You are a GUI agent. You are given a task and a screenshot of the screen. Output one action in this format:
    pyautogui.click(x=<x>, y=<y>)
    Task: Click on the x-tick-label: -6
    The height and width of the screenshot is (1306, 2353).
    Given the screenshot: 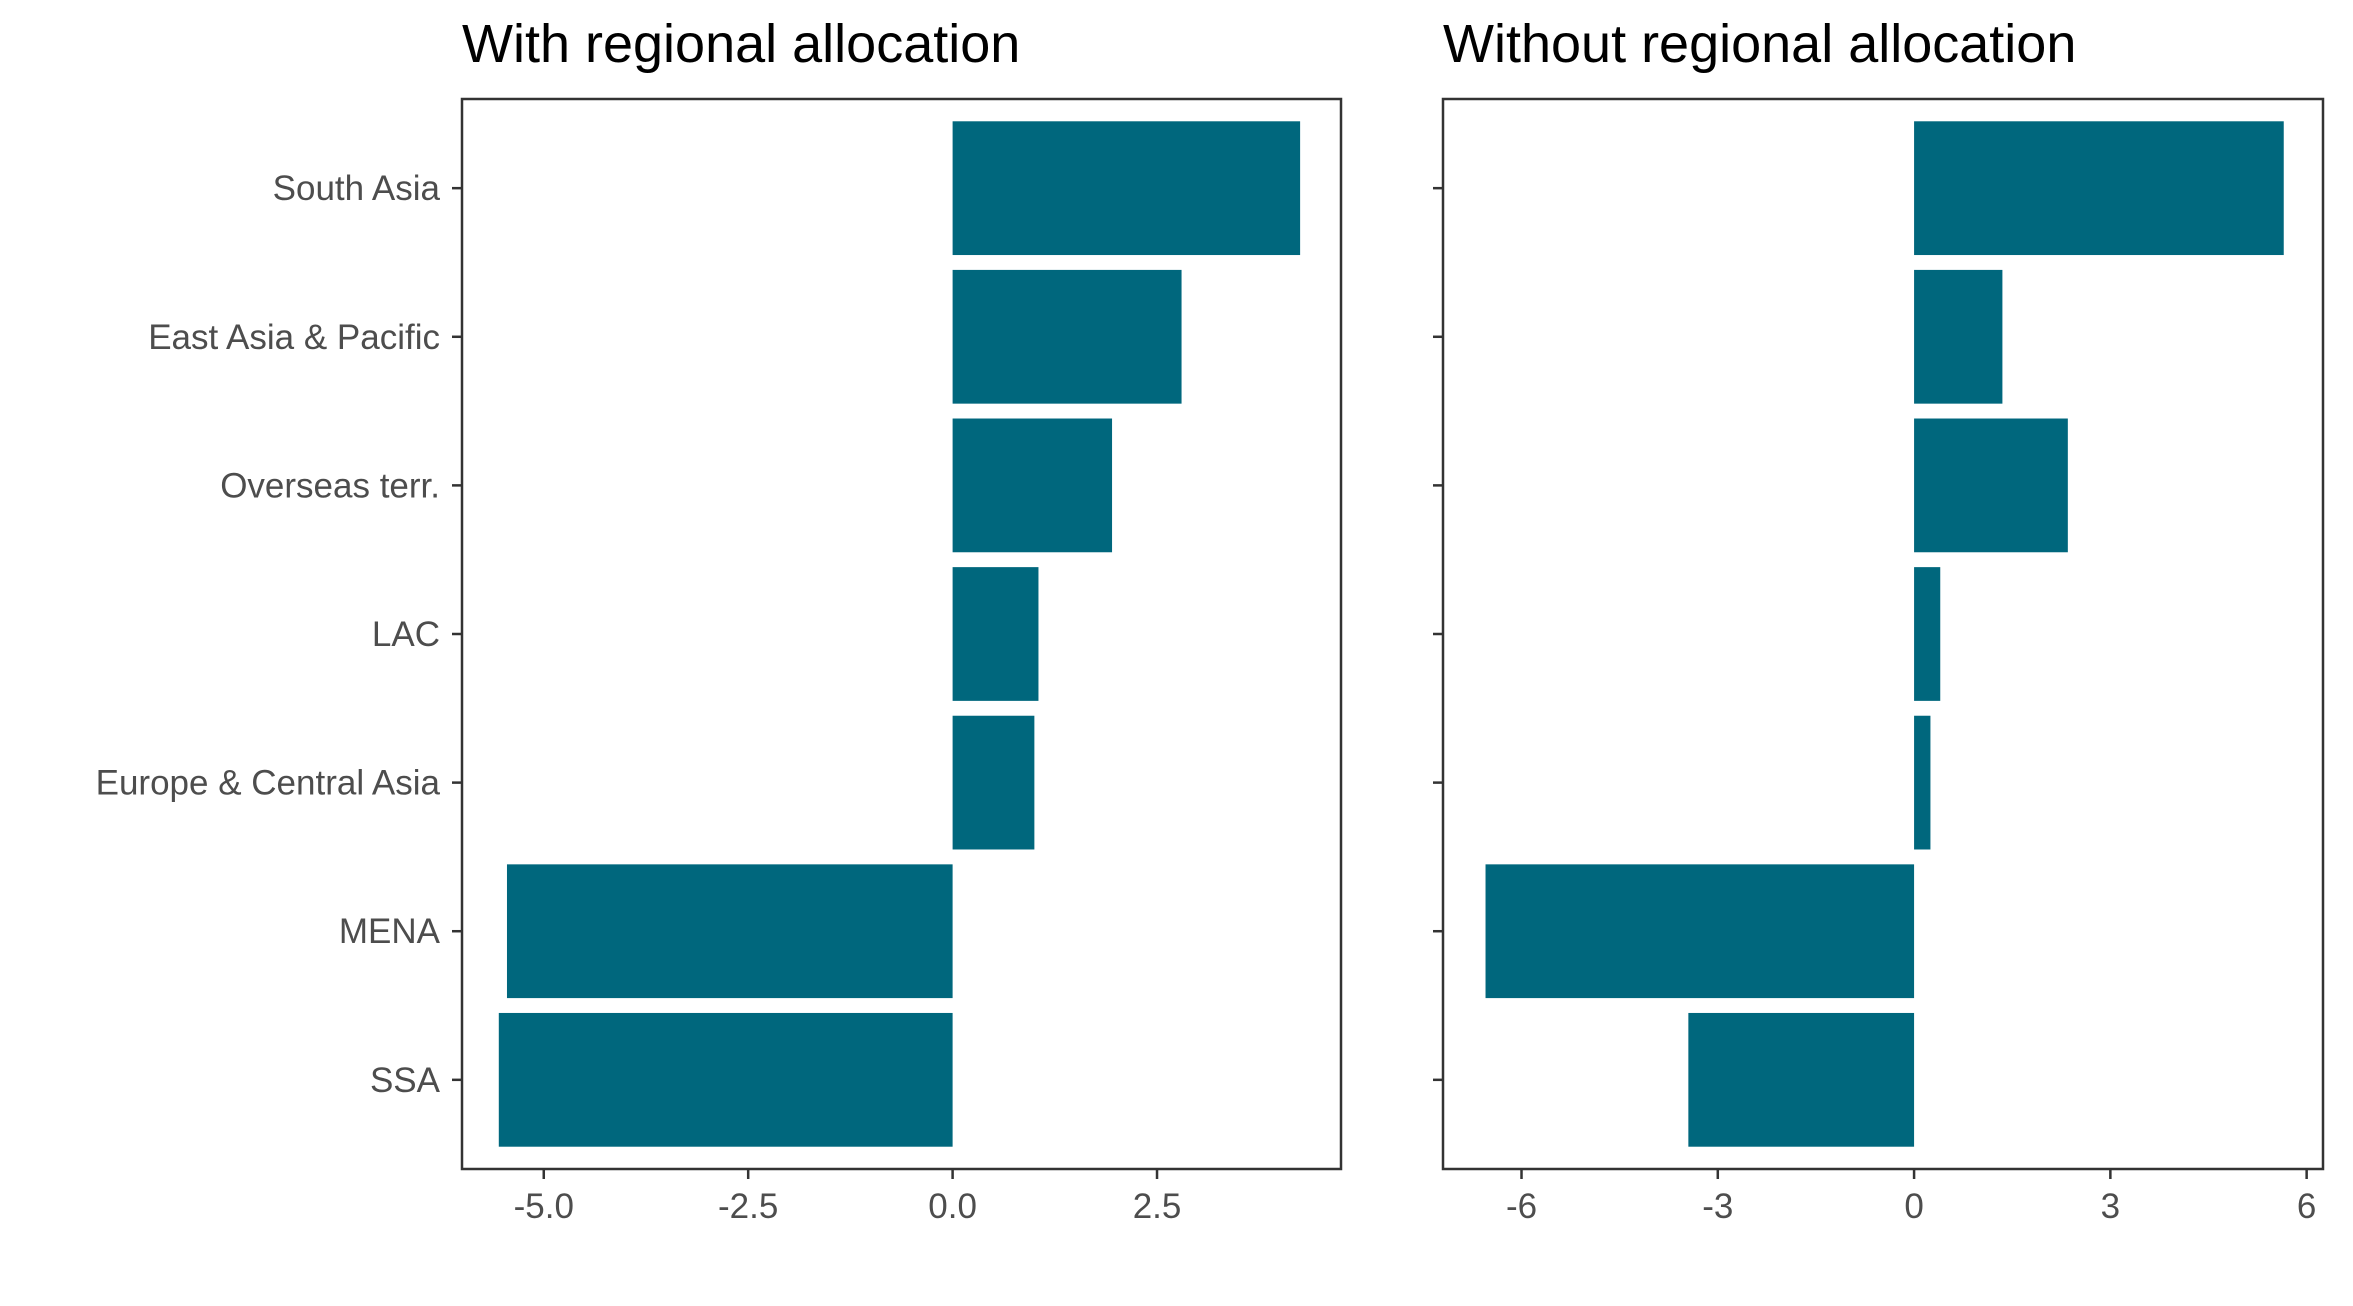 What is the action you would take?
    pyautogui.click(x=1521, y=1206)
    